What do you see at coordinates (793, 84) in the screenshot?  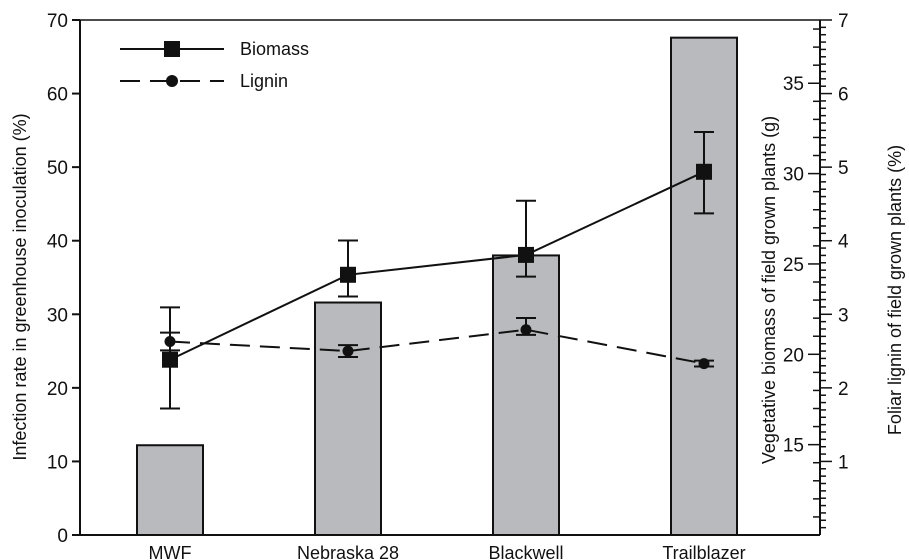 I see `biomass-axis-tick-label: 35` at bounding box center [793, 84].